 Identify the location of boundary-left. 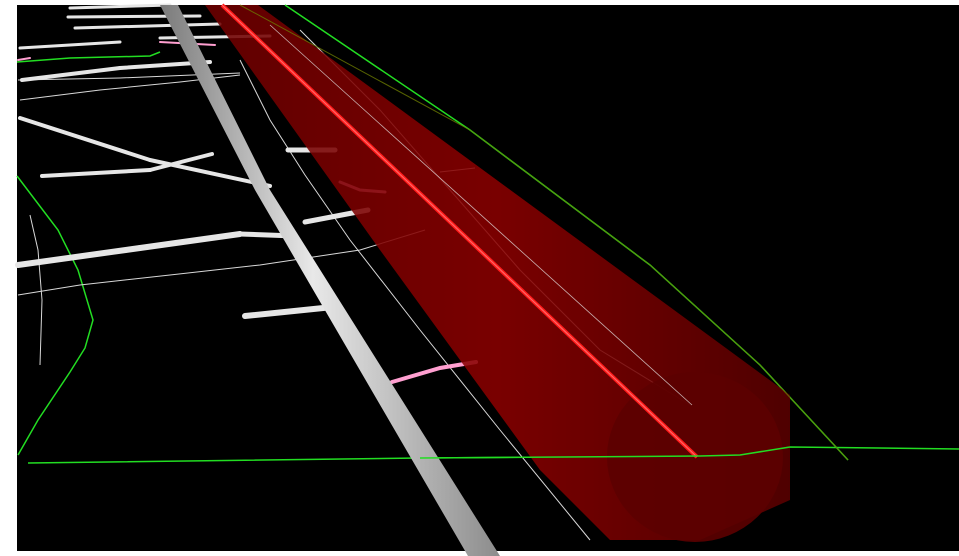
(55, 315).